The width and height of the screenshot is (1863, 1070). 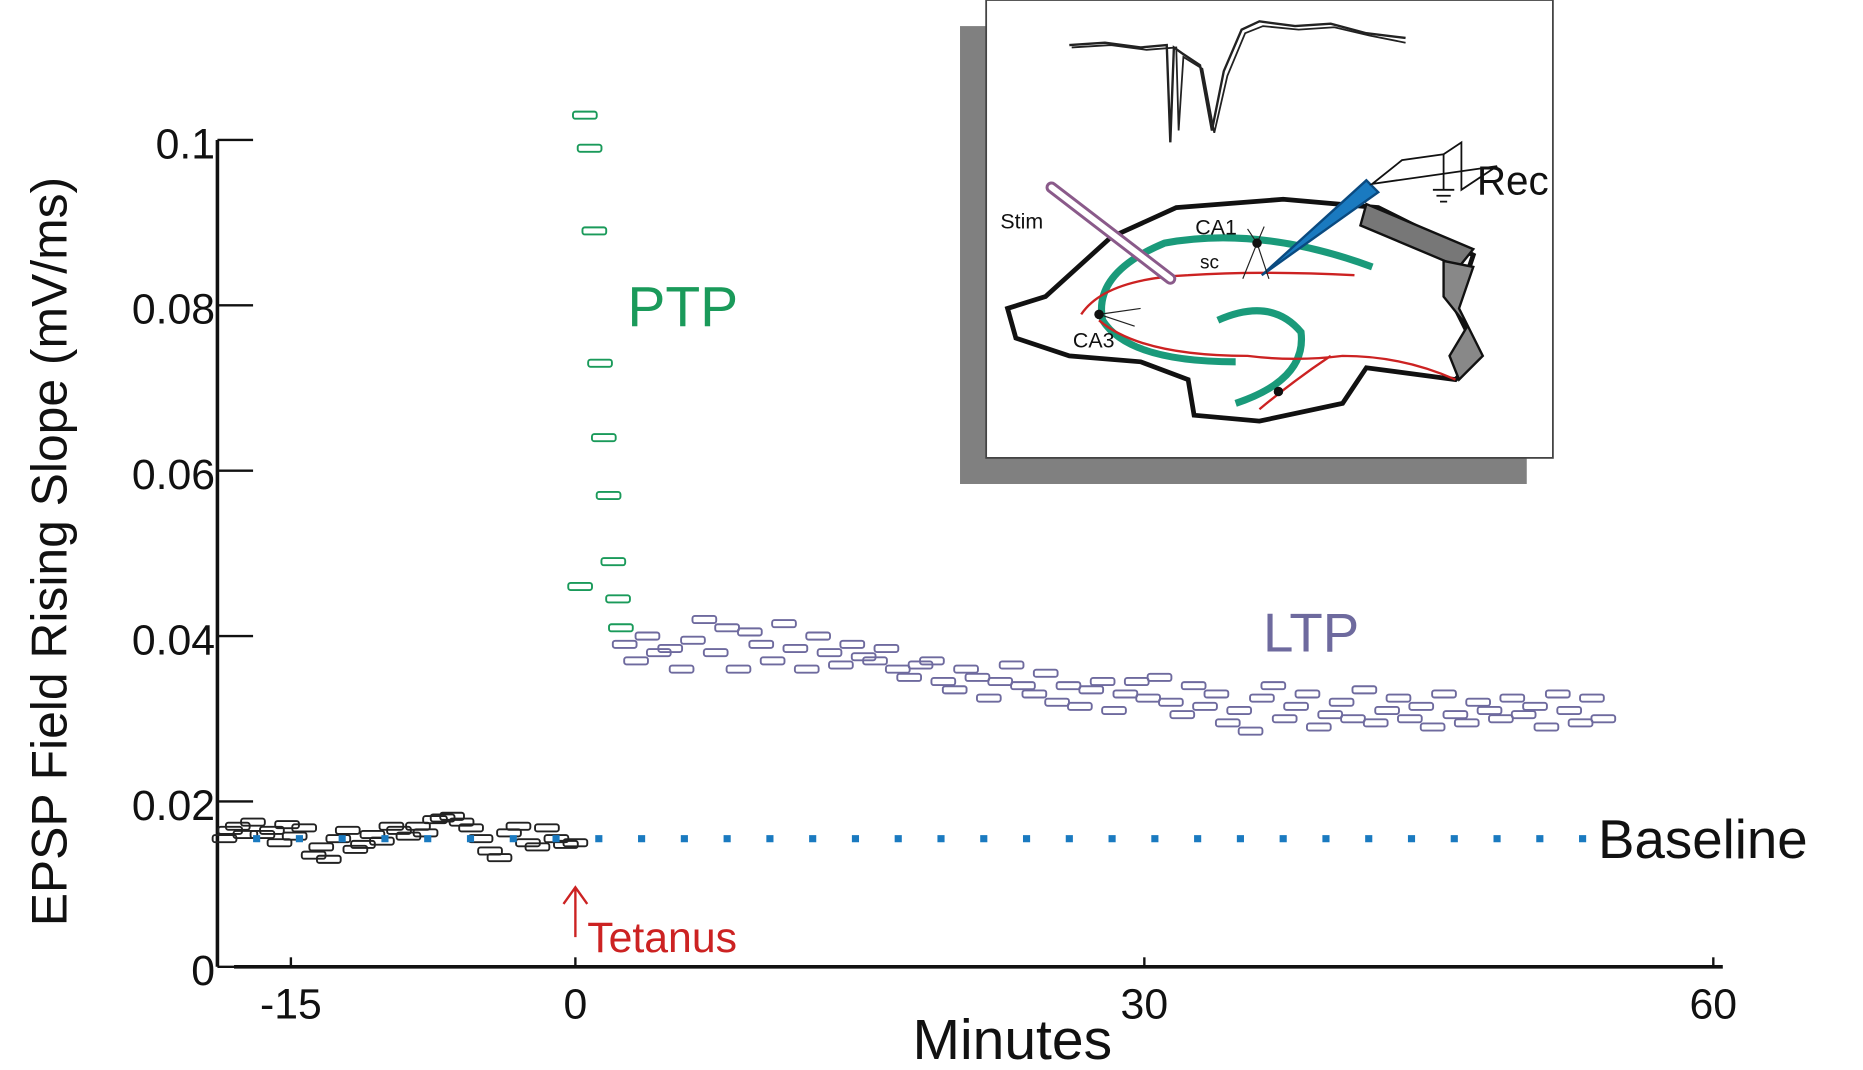 What do you see at coordinates (1703, 839) in the screenshot?
I see `baseline-label: Baseline` at bounding box center [1703, 839].